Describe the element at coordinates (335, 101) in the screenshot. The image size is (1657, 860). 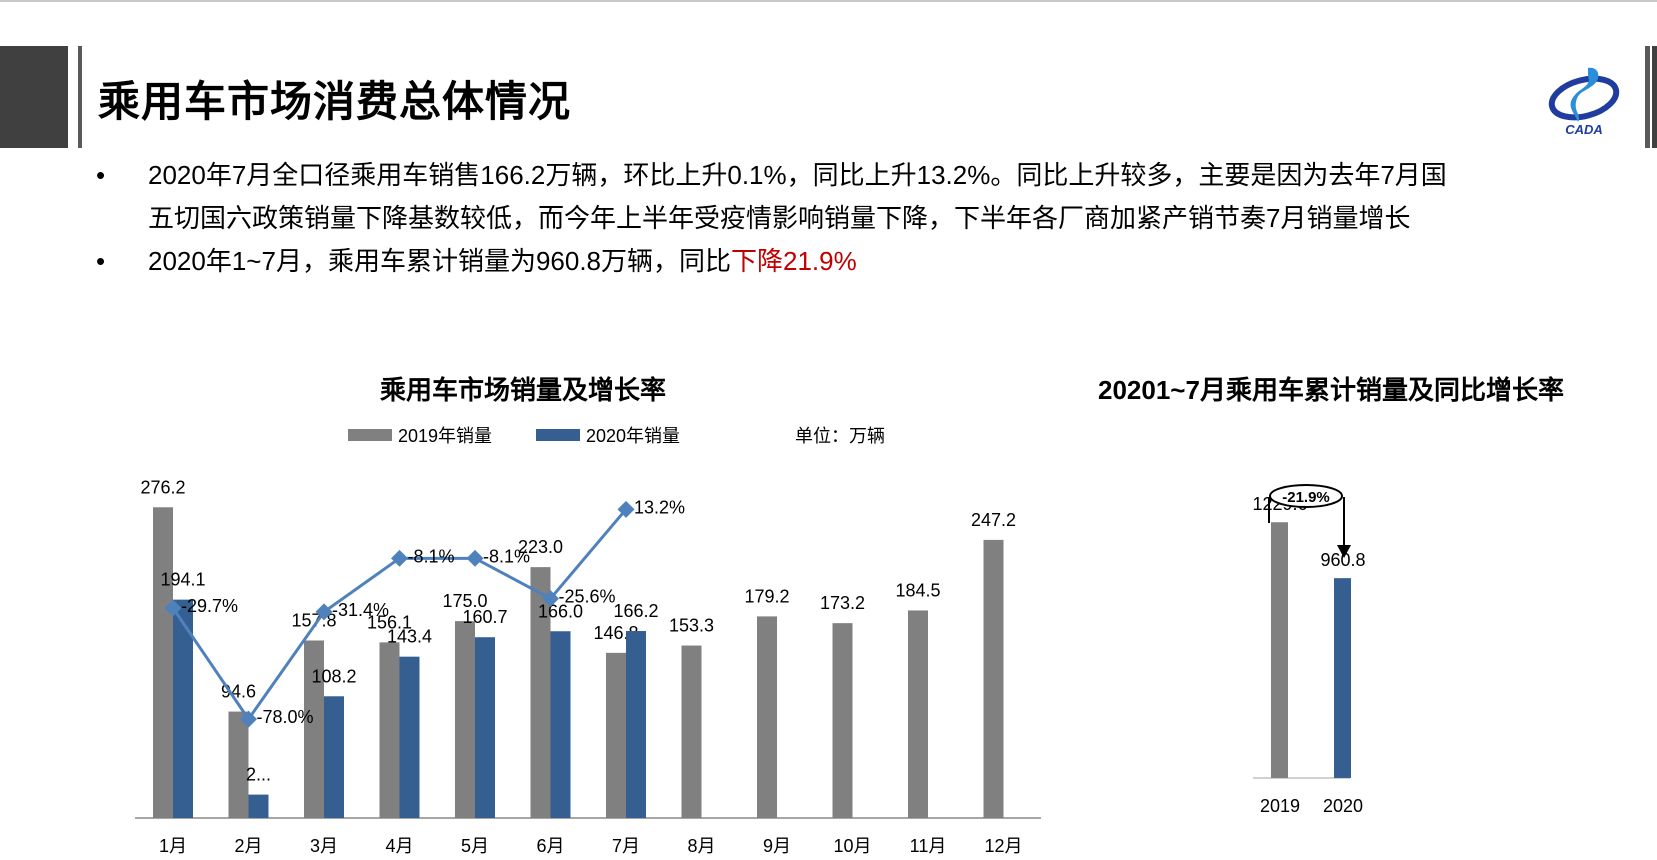
I see `page-title: 乘用车市场消费总体情况` at that location.